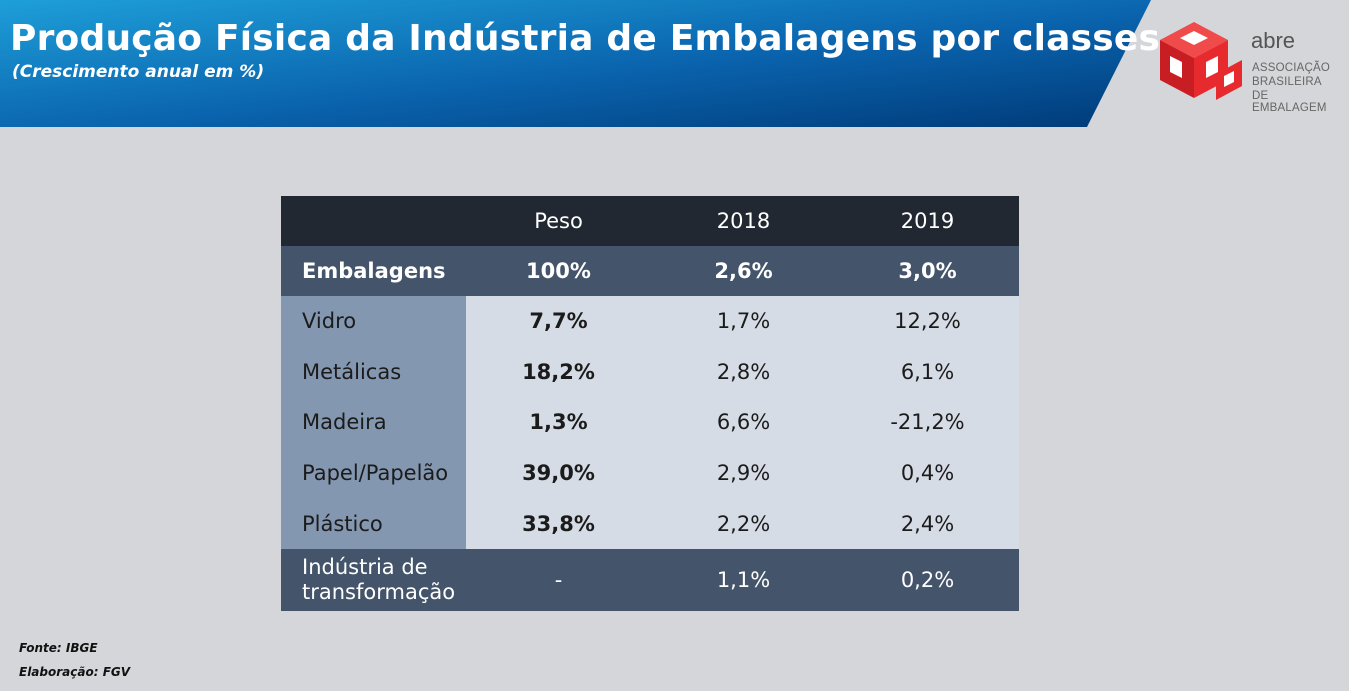  What do you see at coordinates (379, 591) in the screenshot?
I see `footer-label-line-2: transformação` at bounding box center [379, 591].